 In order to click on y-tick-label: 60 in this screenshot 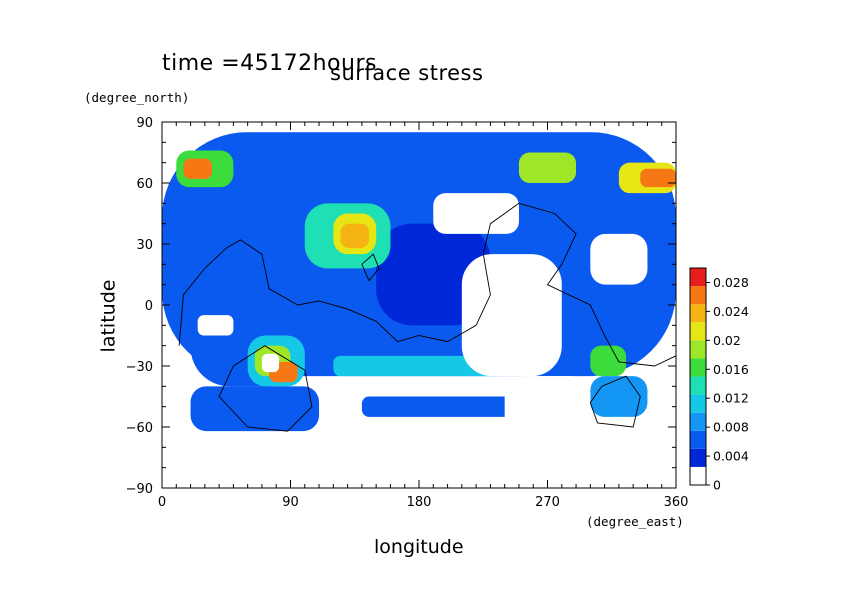, I will do `click(144, 184)`.